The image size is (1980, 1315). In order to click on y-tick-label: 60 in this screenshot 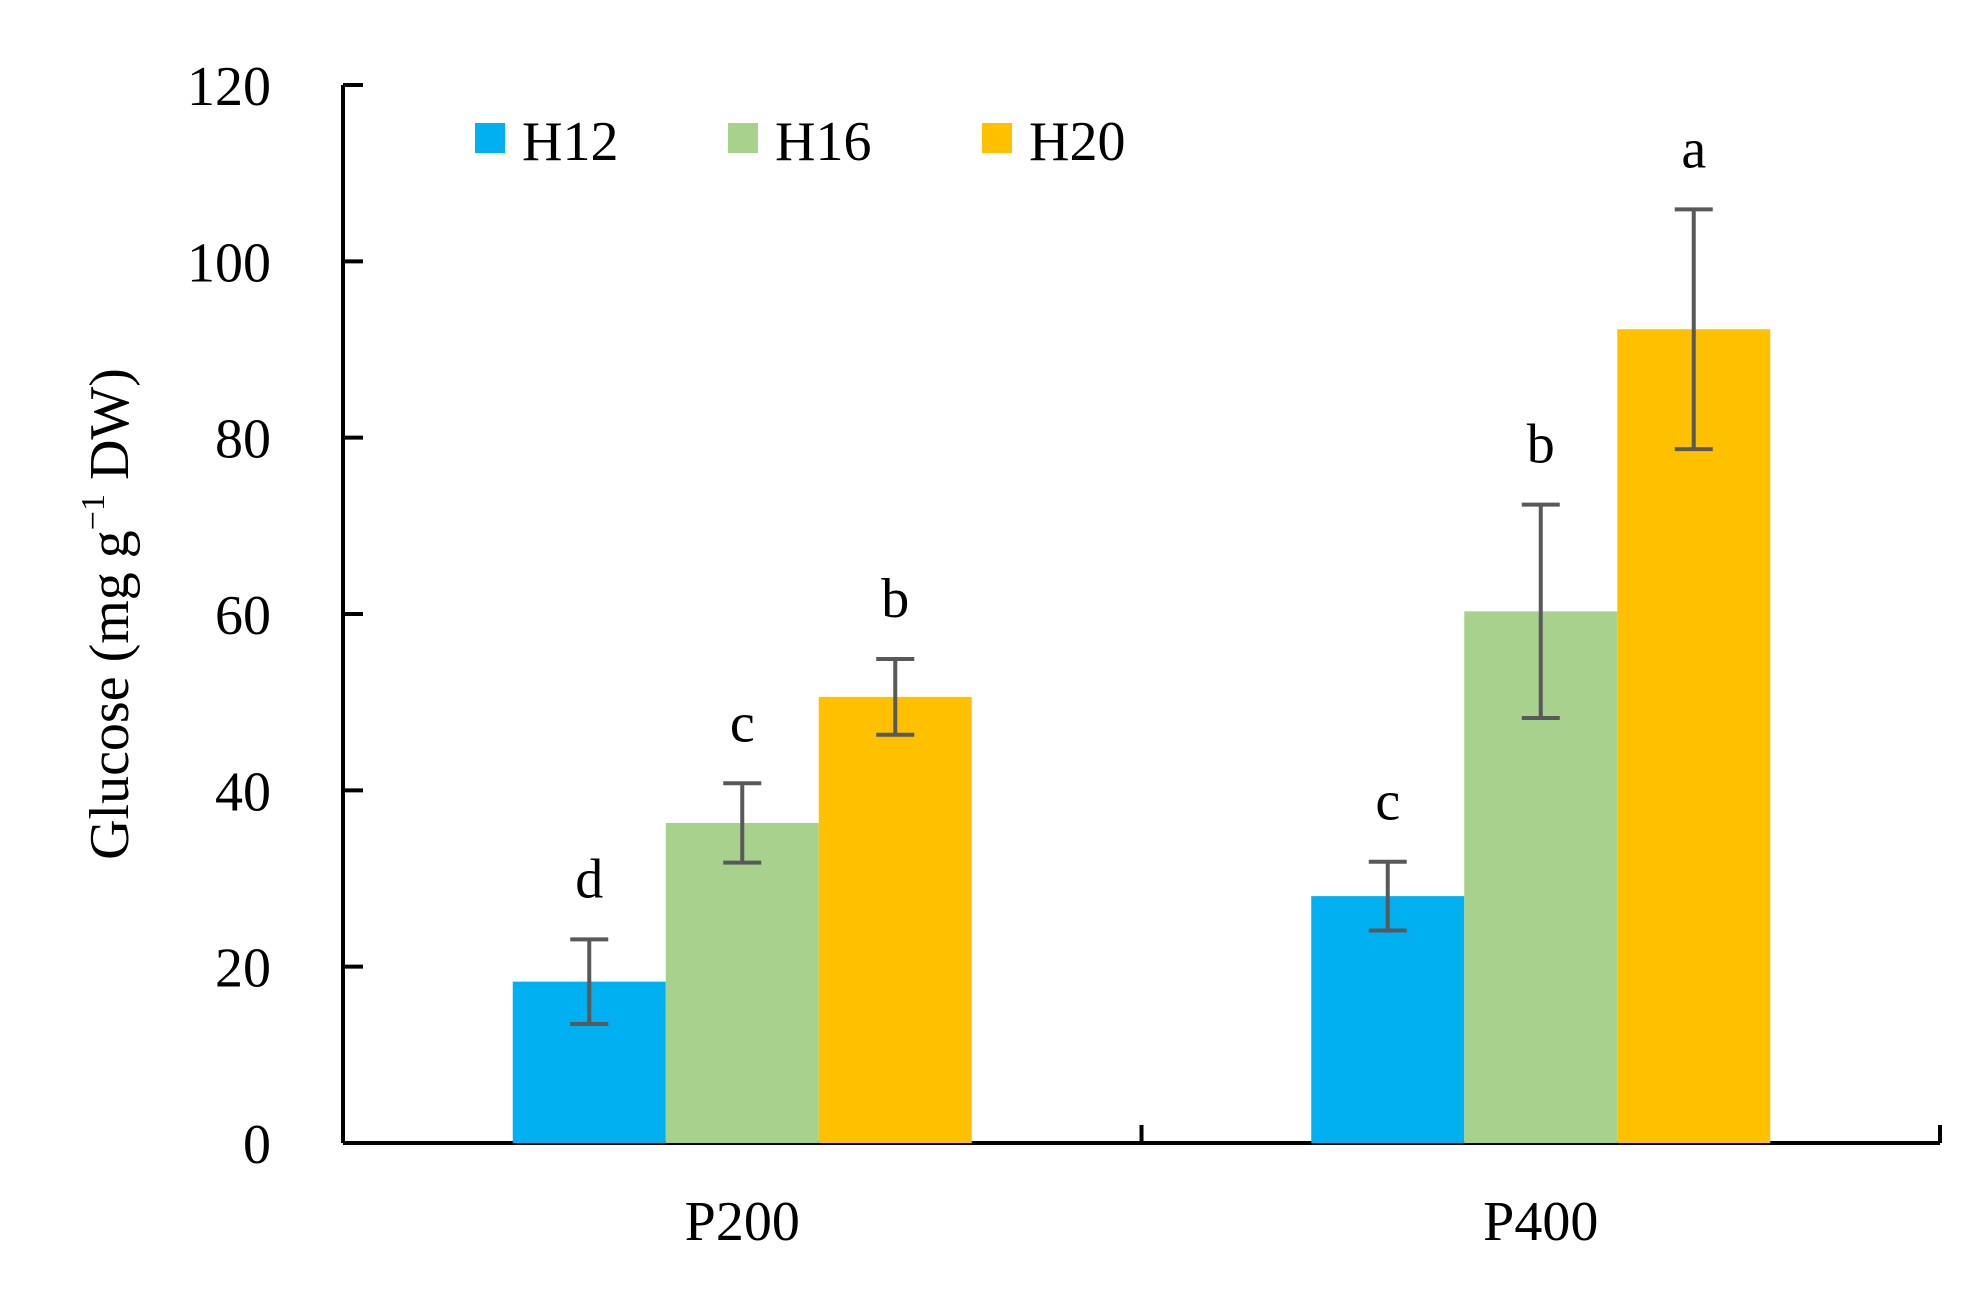, I will do `click(243, 616)`.